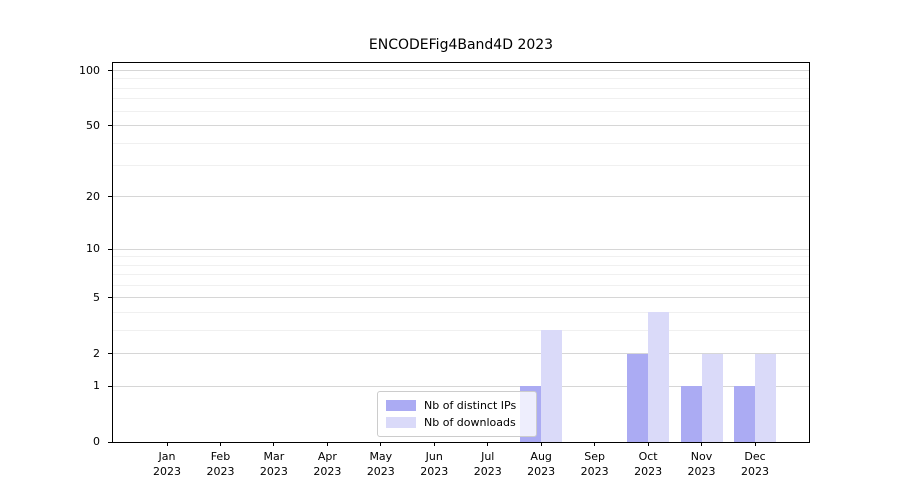 Image resolution: width=900 pixels, height=500 pixels. I want to click on y-tick-label-2: 2, so click(96, 353).